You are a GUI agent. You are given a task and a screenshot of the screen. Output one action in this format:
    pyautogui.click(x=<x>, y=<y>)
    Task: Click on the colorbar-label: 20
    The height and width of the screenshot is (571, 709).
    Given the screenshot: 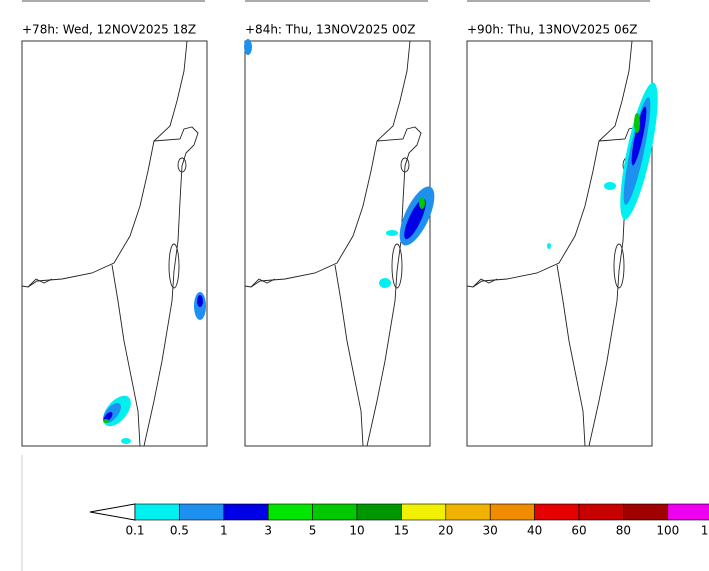 What is the action you would take?
    pyautogui.click(x=445, y=531)
    